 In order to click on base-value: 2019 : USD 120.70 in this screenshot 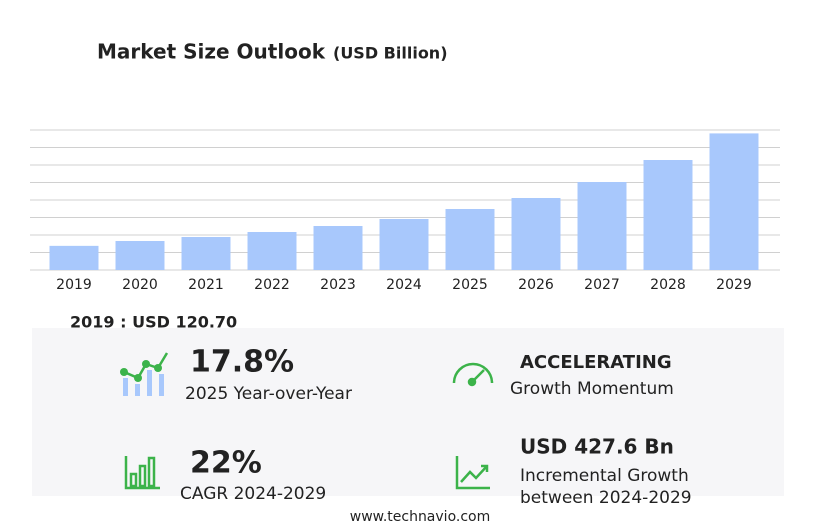, I will do `click(153, 322)`.